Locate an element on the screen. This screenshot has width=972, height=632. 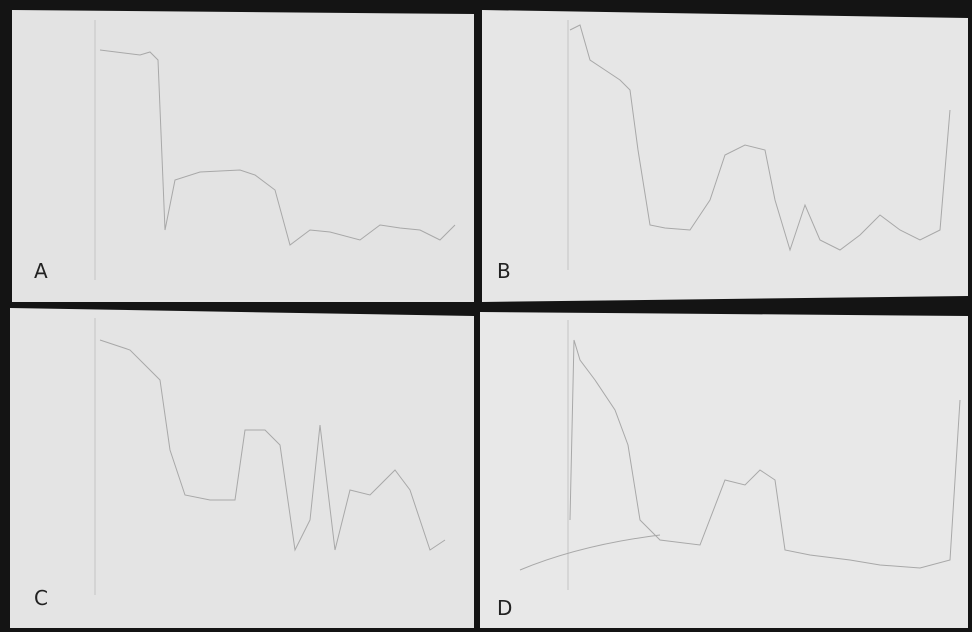
panel-label: D is located at coordinates (504, 608).